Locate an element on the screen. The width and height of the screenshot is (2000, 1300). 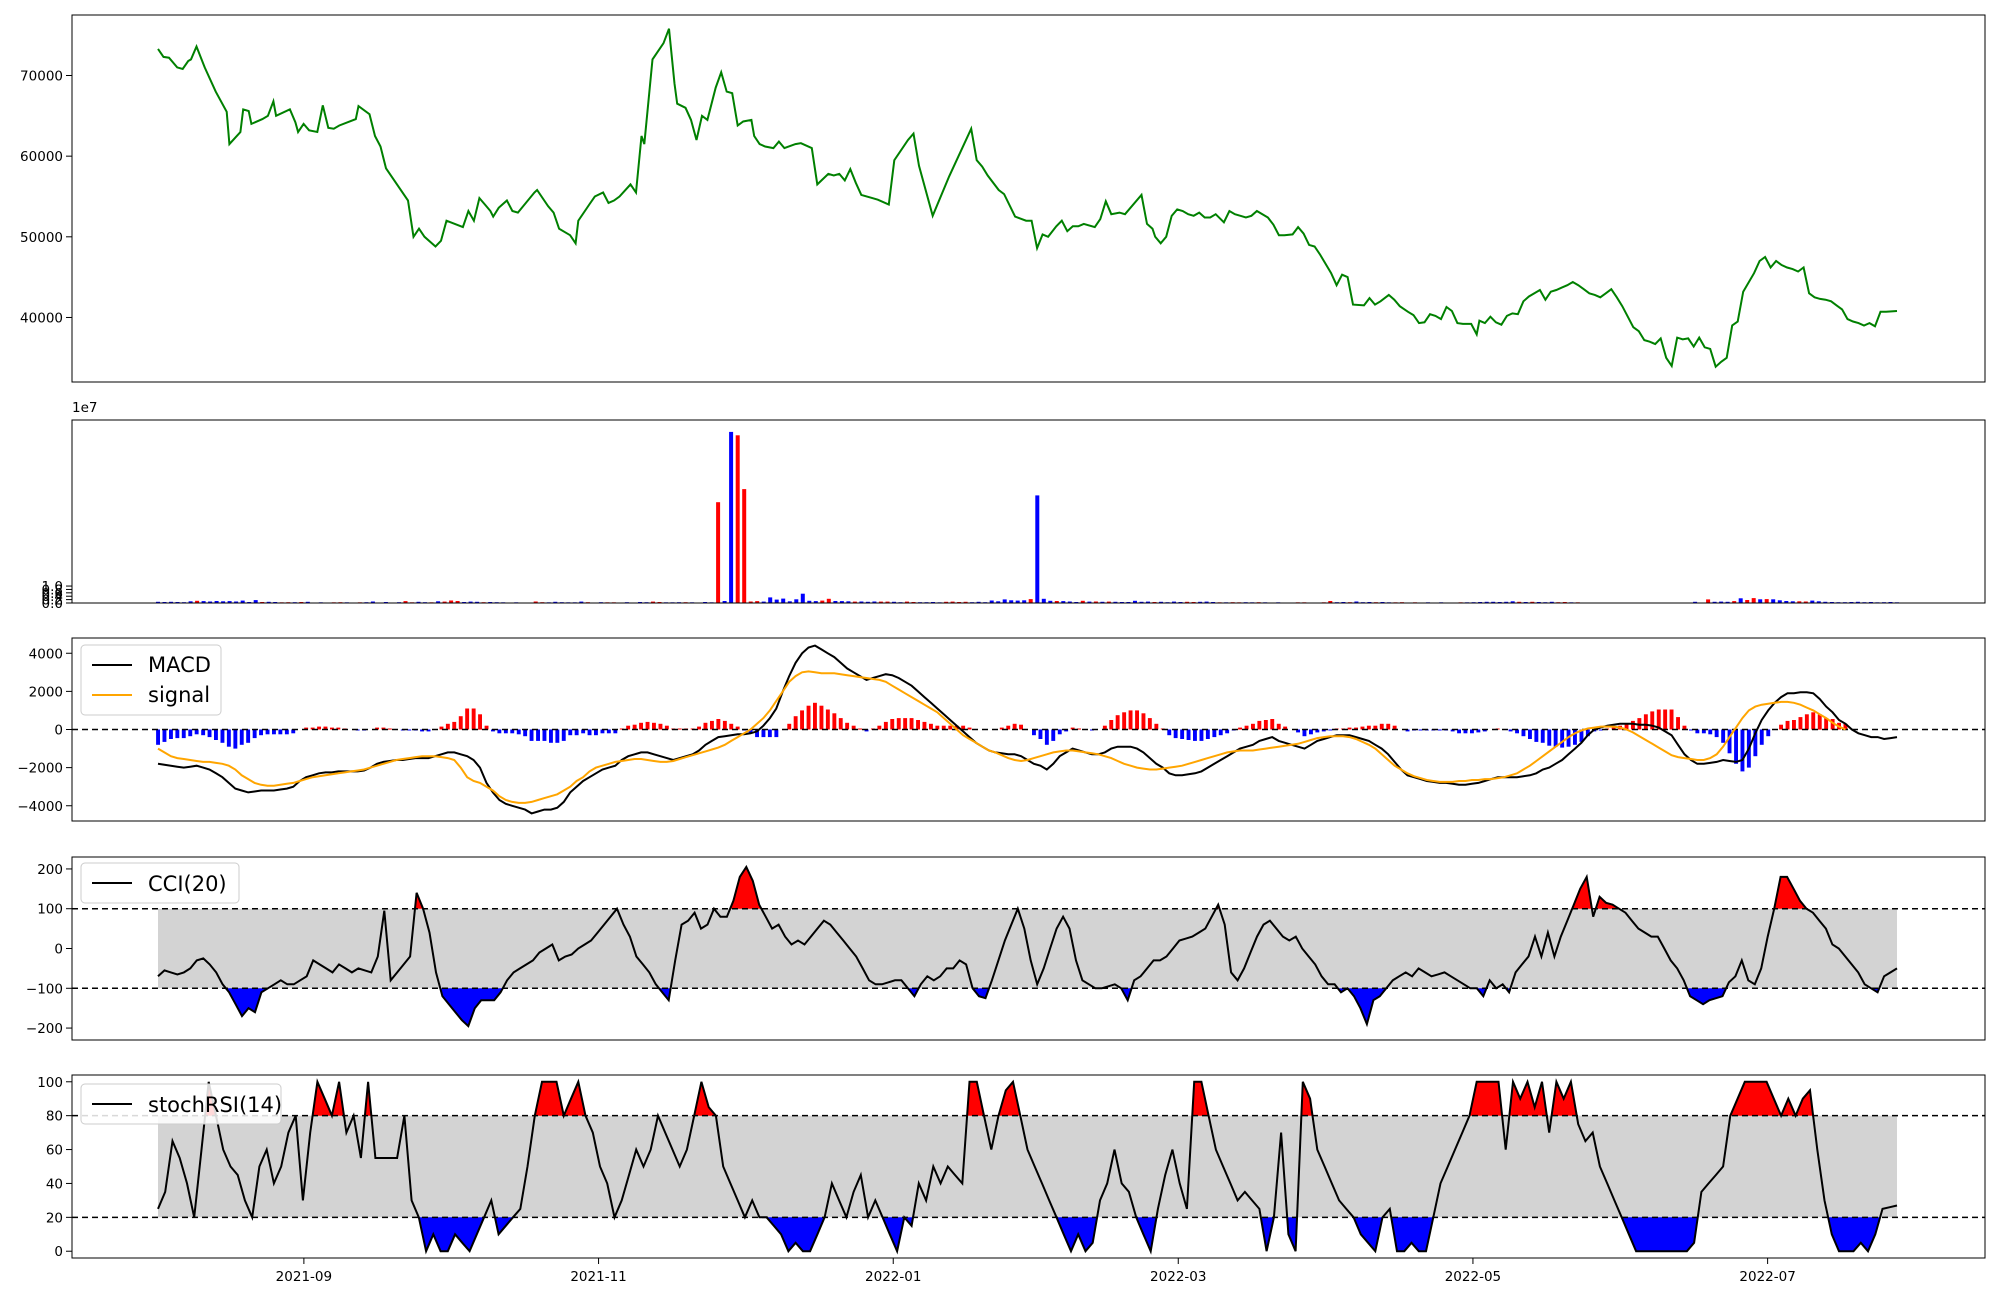
macd-y-tick-label: −4000 is located at coordinates (40, 807).